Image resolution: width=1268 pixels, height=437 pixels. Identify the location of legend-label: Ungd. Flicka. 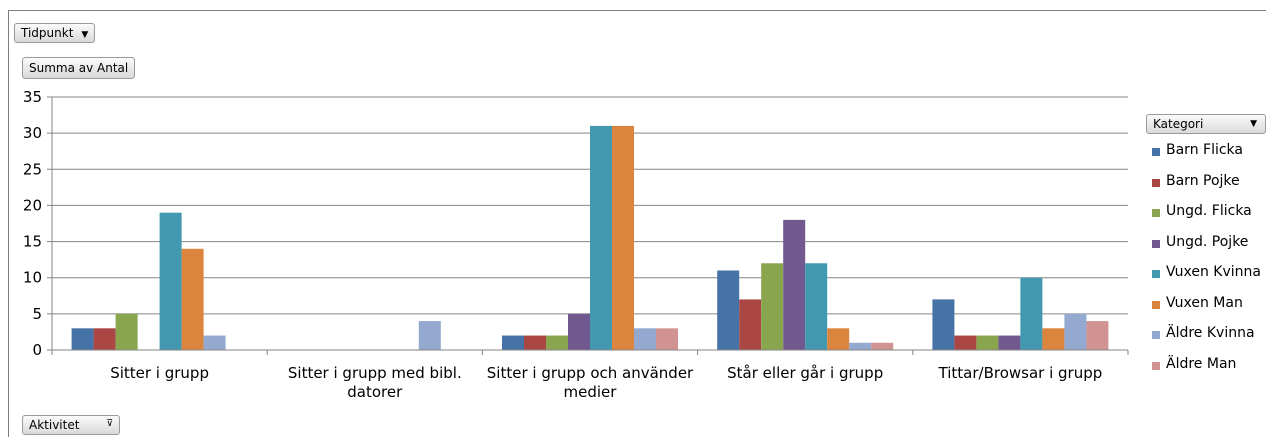
(1209, 211).